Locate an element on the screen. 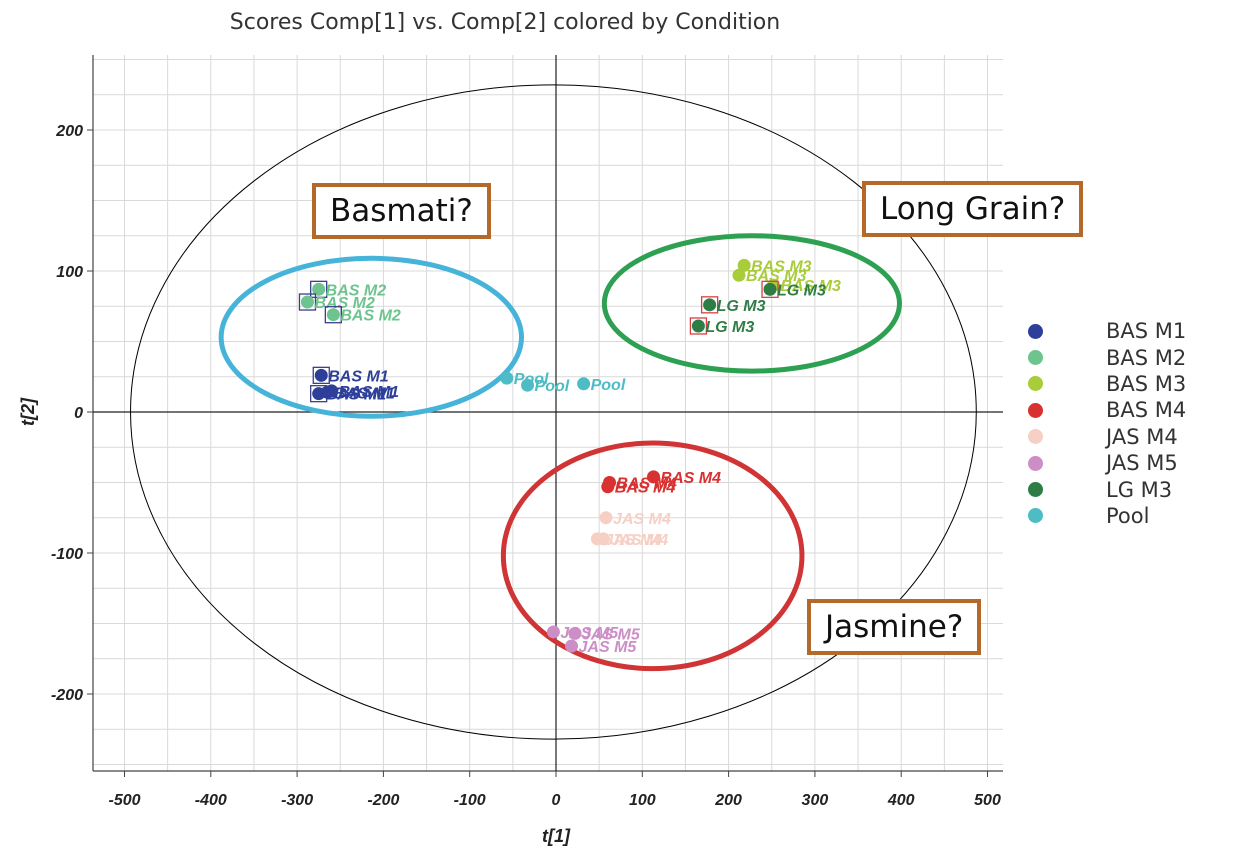  legend-item: JAS M4 is located at coordinates (1107, 437).